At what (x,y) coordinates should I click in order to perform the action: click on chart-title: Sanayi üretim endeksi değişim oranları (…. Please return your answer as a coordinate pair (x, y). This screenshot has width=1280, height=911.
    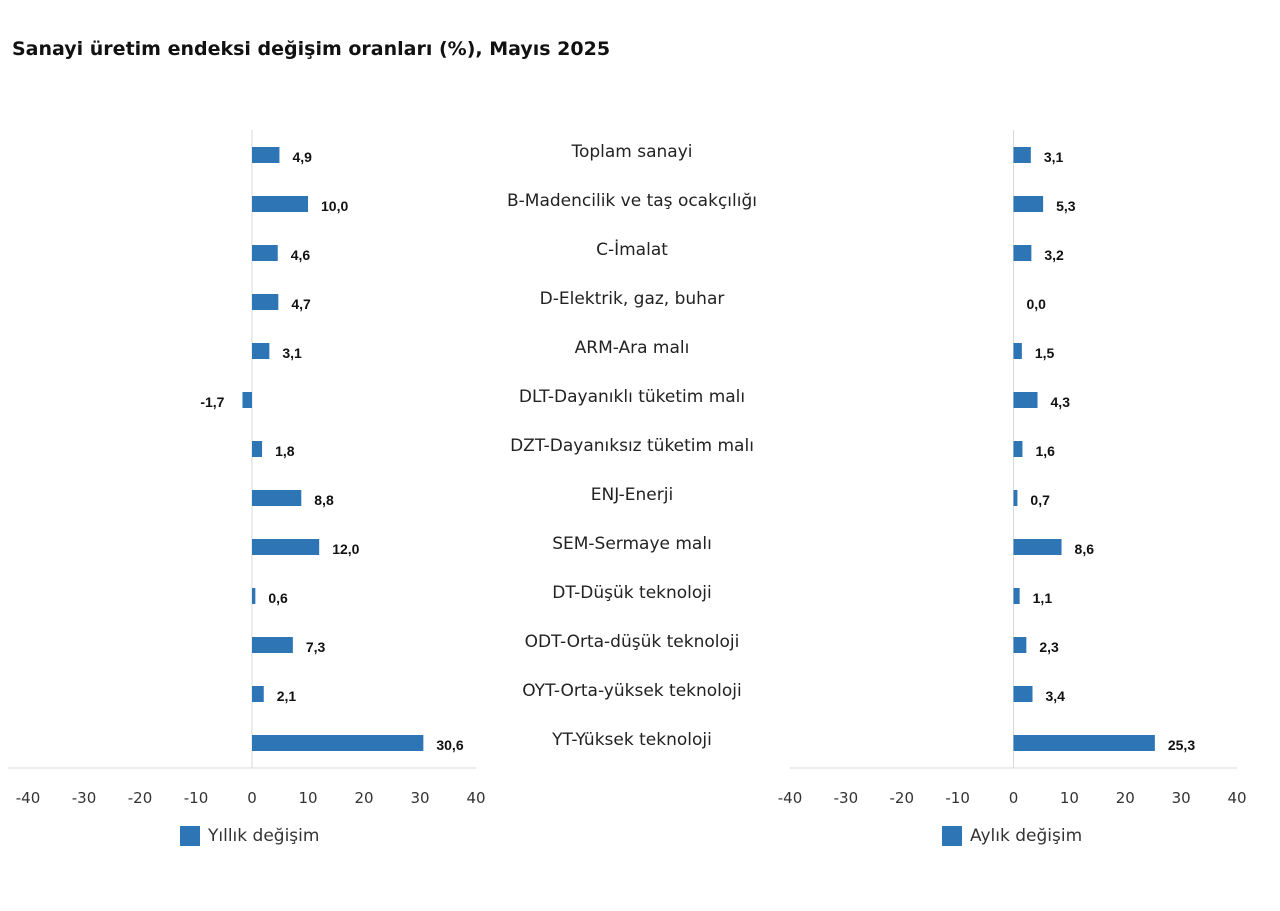
    Looking at the image, I should click on (311, 49).